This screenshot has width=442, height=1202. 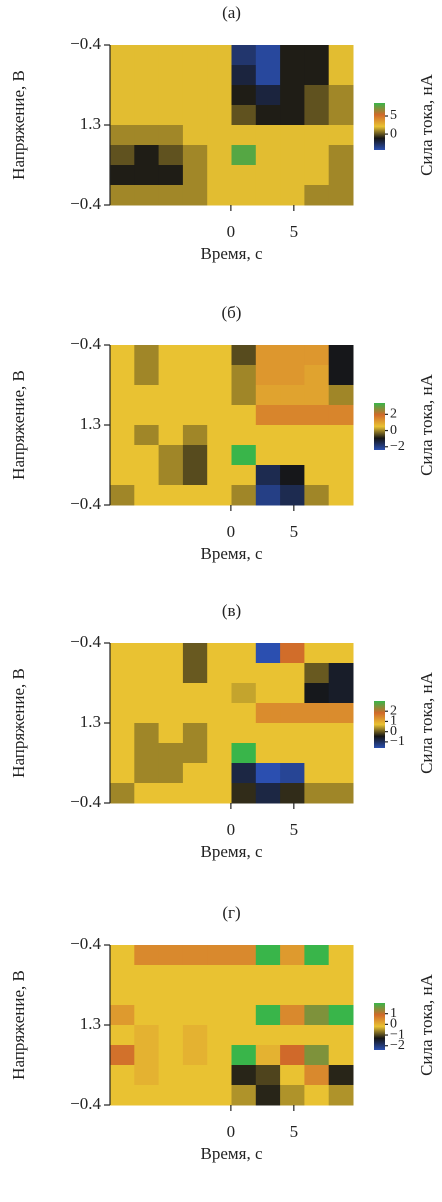 I want to click on x-tick-label: 0, so click(x=231, y=829).